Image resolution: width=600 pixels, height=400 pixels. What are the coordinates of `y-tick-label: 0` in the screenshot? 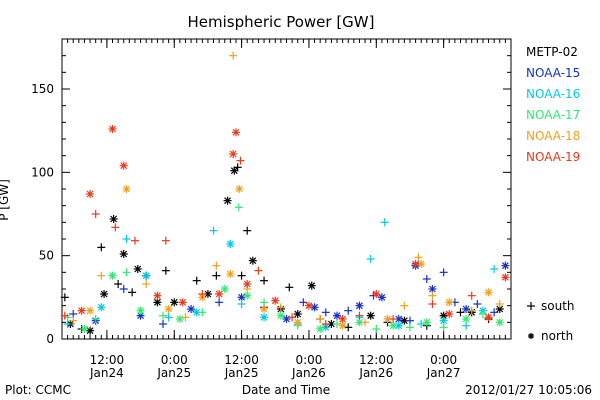 It's located at (50, 339).